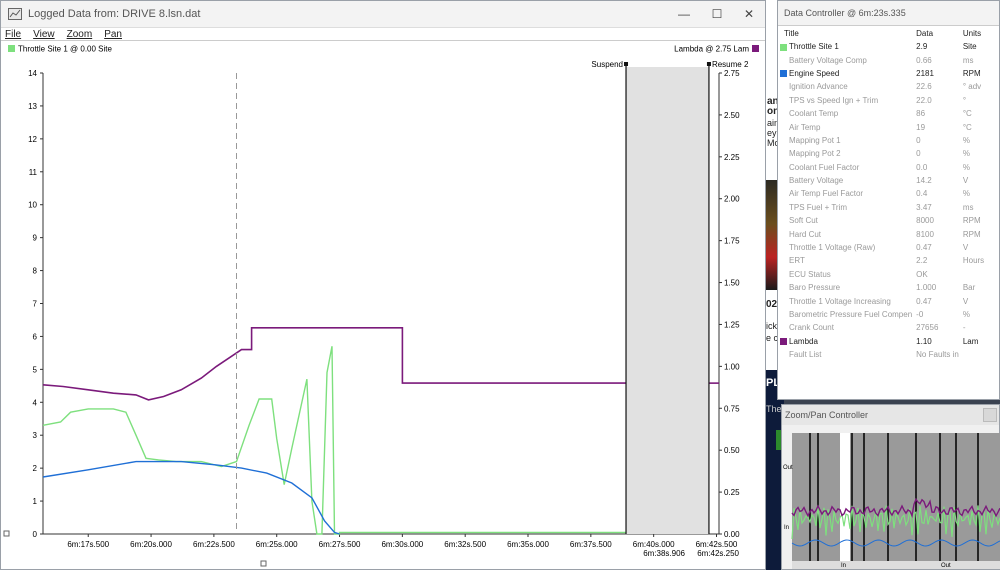 The height and width of the screenshot is (570, 1000). I want to click on dc-row: Throttle Site 1 2.9 Site, so click(888, 46).